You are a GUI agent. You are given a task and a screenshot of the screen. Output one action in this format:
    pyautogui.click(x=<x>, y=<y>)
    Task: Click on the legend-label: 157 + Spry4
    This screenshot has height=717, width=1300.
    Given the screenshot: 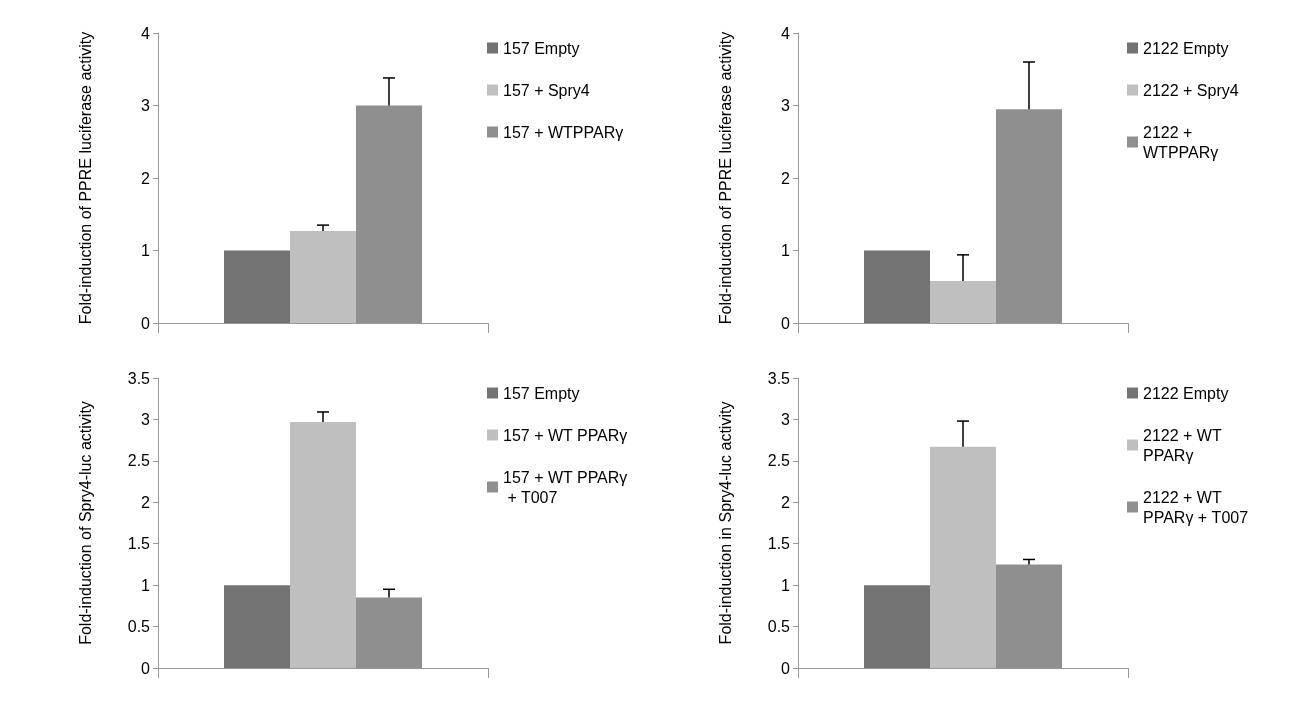 What is the action you would take?
    pyautogui.click(x=546, y=90)
    